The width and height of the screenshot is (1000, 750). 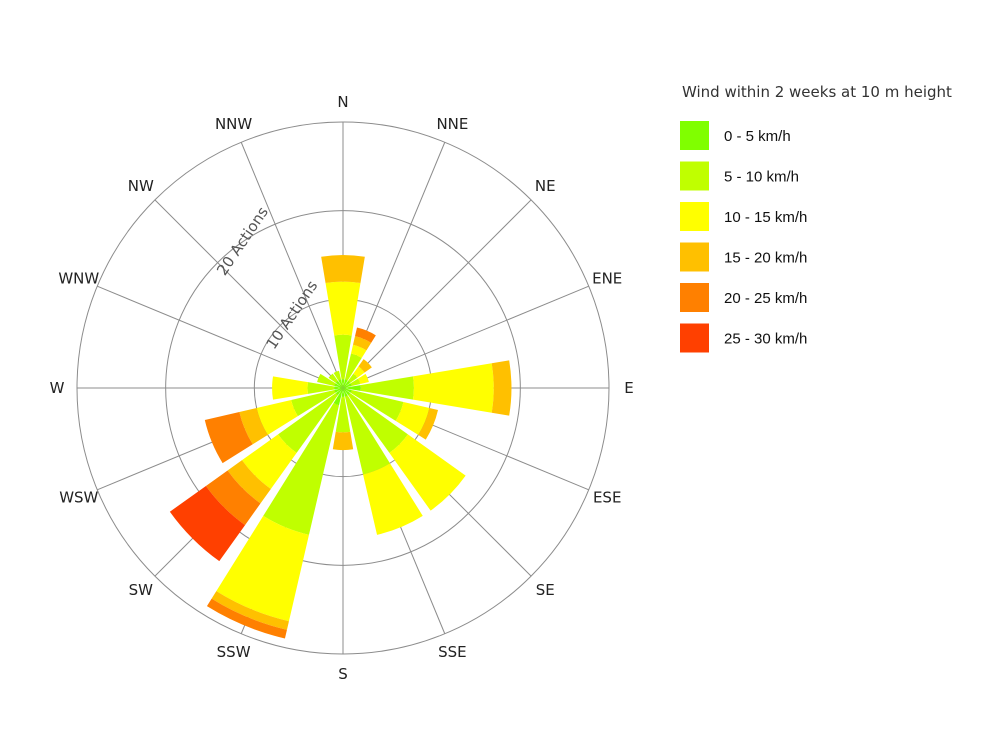 What do you see at coordinates (242, 240) in the screenshot?
I see `ring-label-20: 20 Actions` at bounding box center [242, 240].